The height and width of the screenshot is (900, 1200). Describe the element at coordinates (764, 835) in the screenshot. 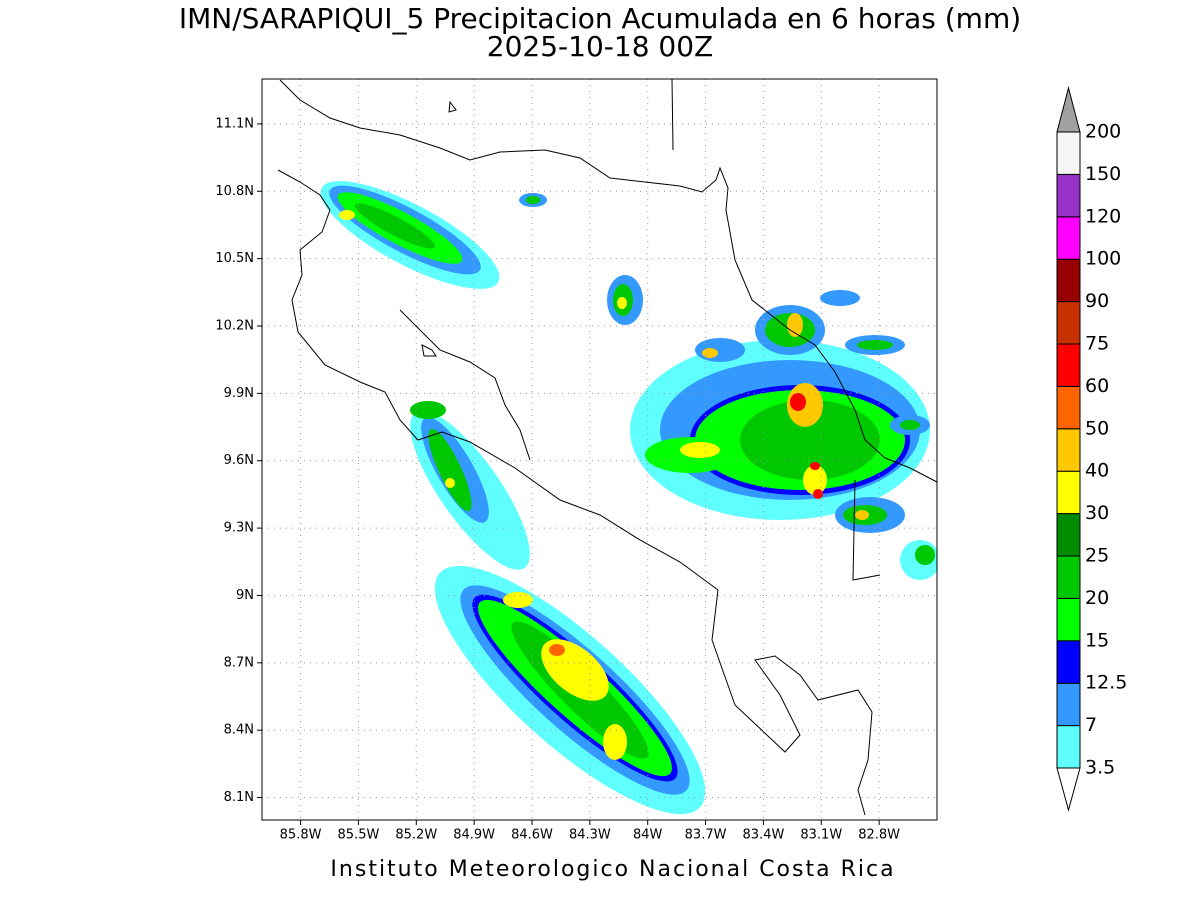

I see `lon-tick-label: 83.4W` at that location.